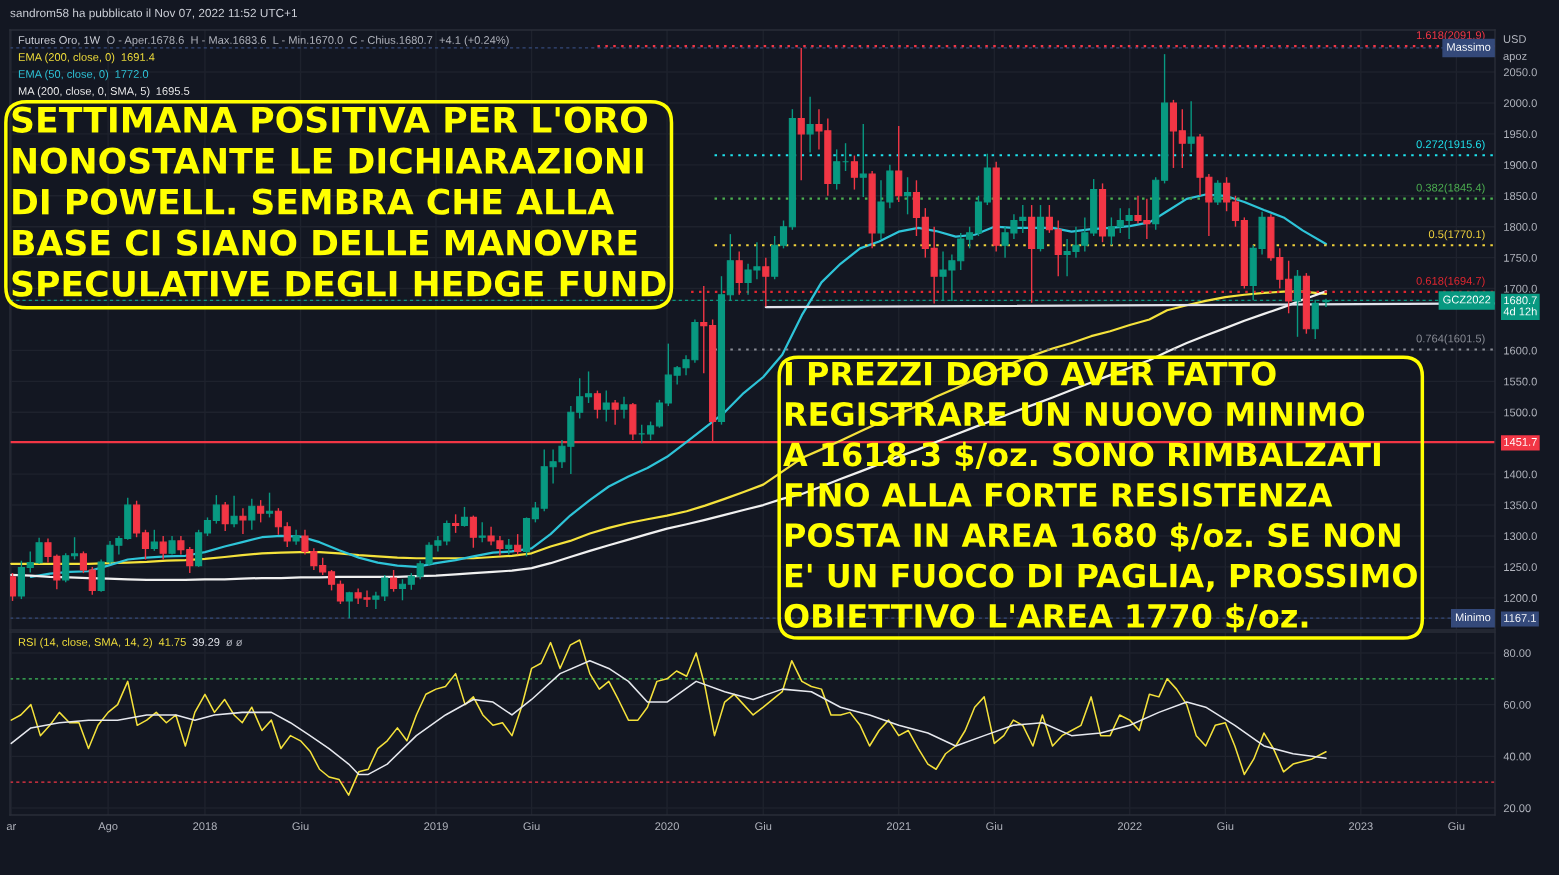 The width and height of the screenshot is (1559, 875). I want to click on y-tick-label: 20.00, so click(1517, 808).